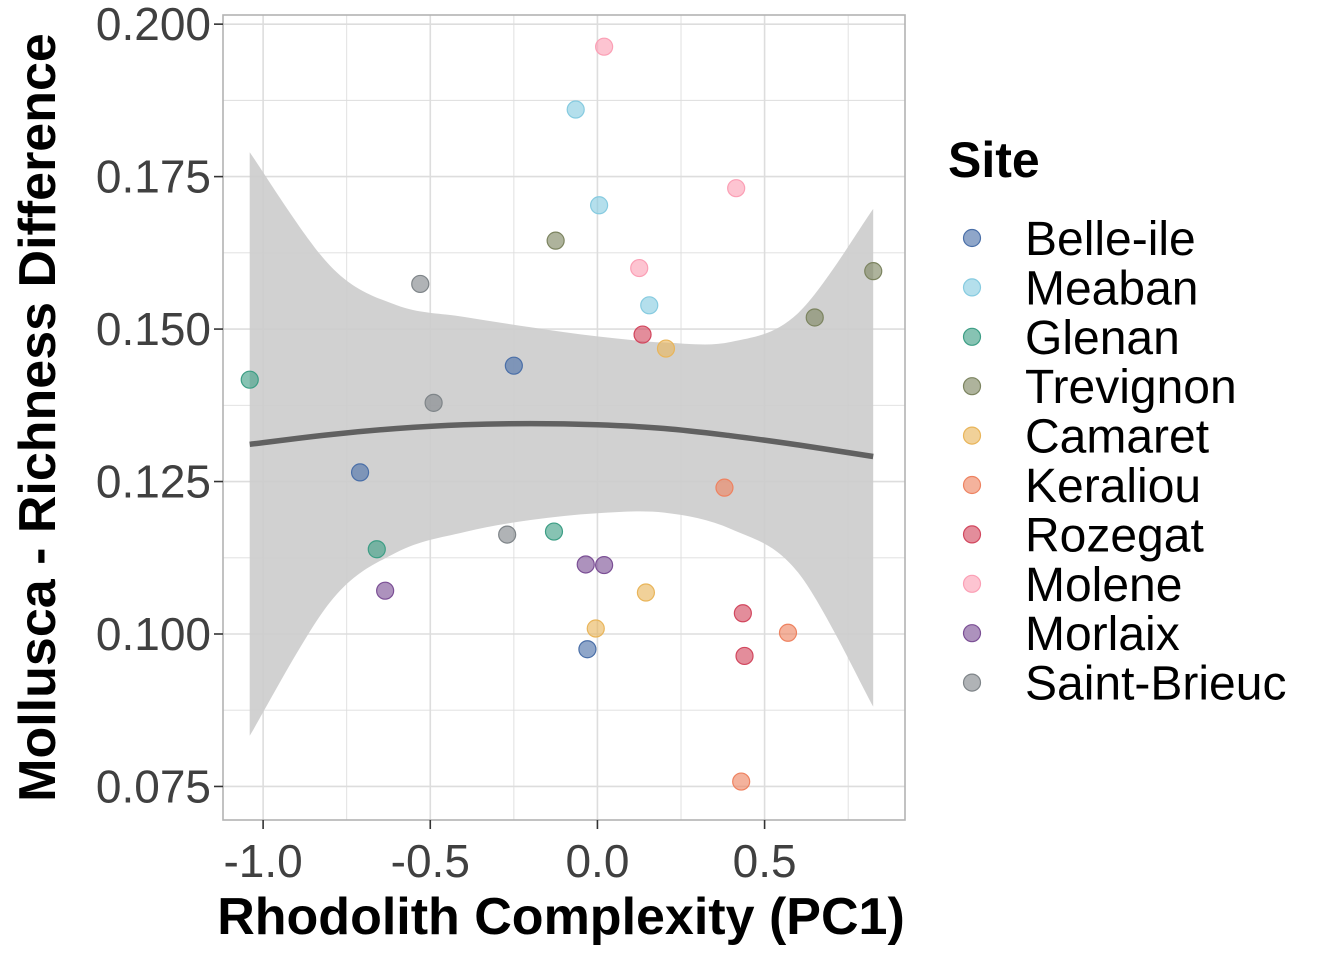 Image resolution: width=1344 pixels, height=960 pixels. I want to click on x-tick-label: 0.0, so click(597, 861).